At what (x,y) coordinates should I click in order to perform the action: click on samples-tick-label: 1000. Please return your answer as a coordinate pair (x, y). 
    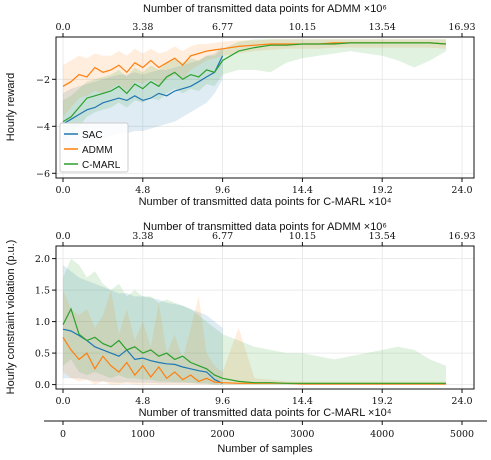
    Looking at the image, I should click on (143, 434).